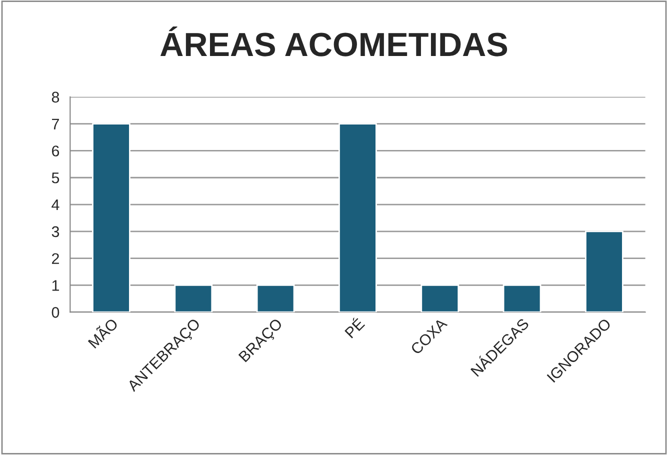 The height and width of the screenshot is (455, 668). Describe the element at coordinates (334, 41) in the screenshot. I see `chart-title: ÁREAS ACOMETIDAS` at that location.